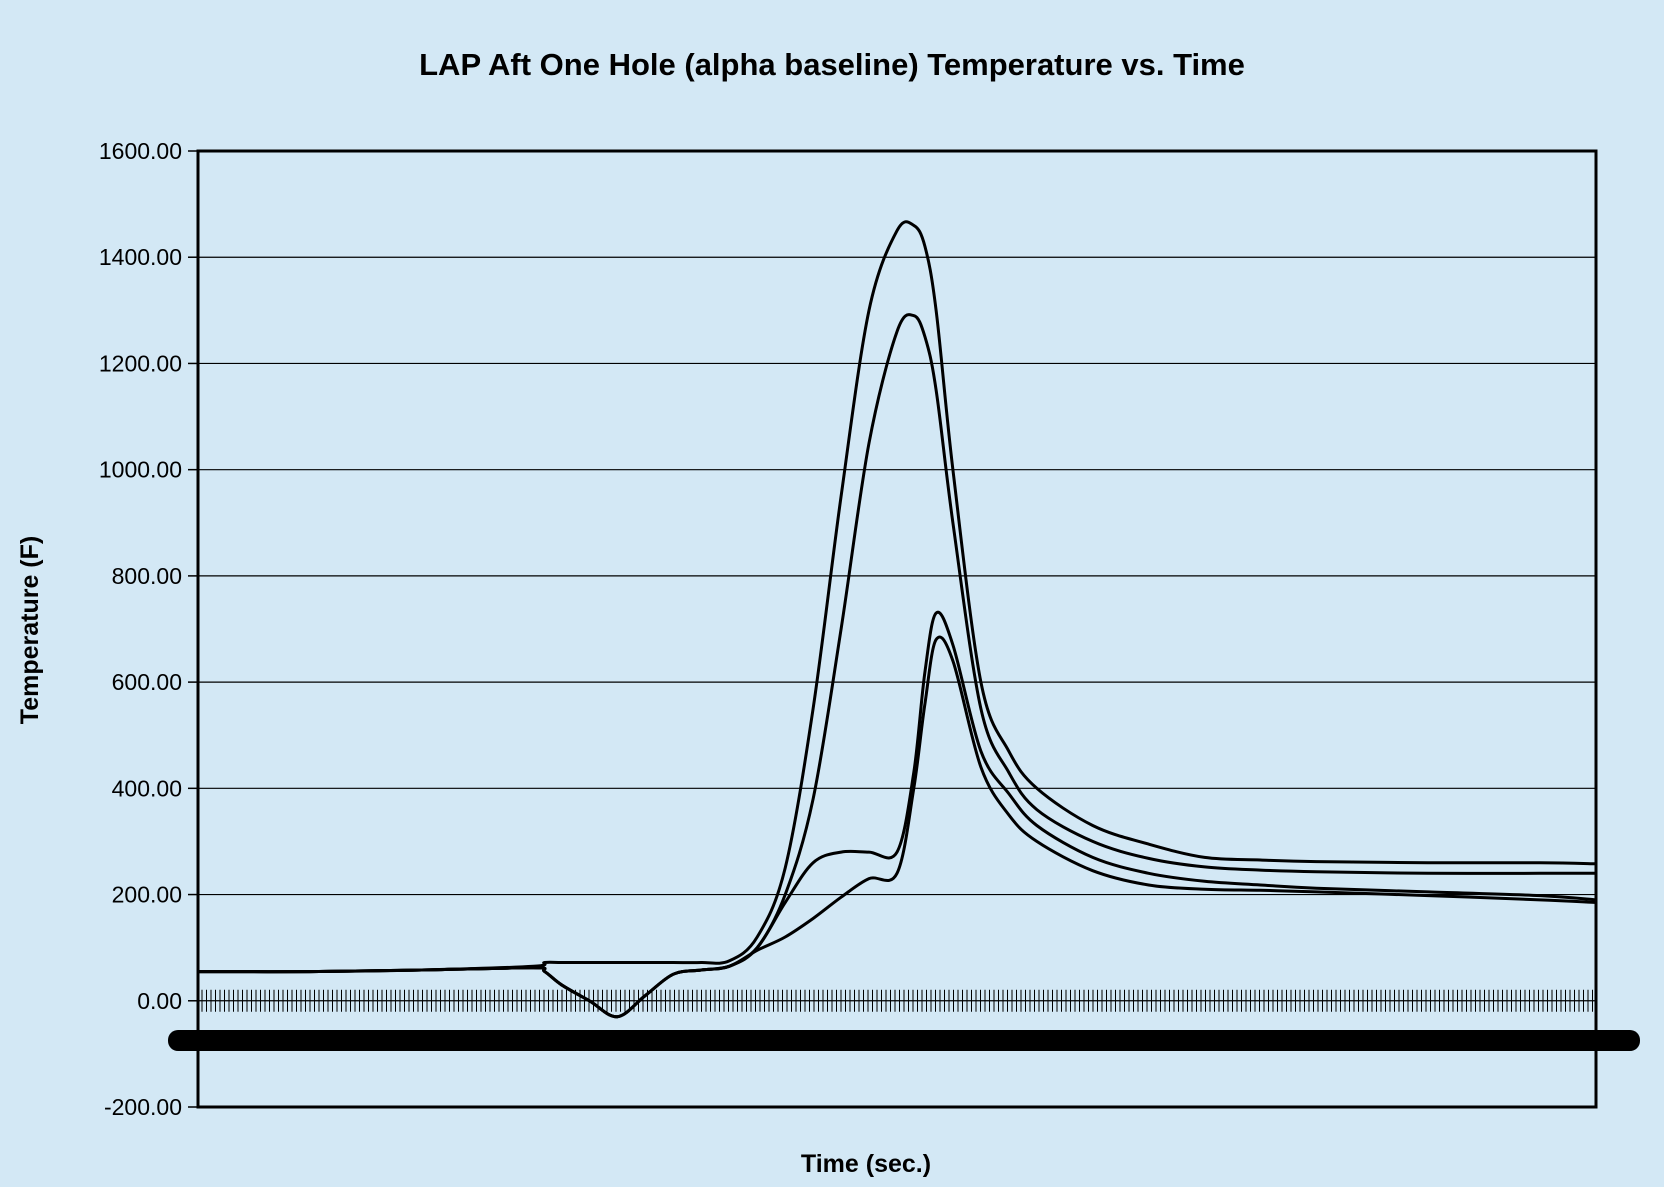  Describe the element at coordinates (140, 363) in the screenshot. I see `y-tick-label: 1200.00` at that location.